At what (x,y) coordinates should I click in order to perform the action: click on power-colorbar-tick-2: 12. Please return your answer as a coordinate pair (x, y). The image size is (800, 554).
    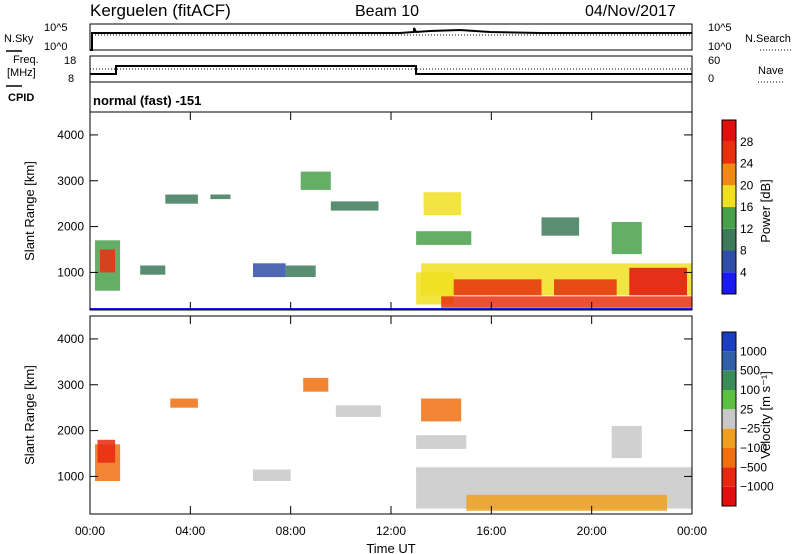
    Looking at the image, I should click on (747, 229).